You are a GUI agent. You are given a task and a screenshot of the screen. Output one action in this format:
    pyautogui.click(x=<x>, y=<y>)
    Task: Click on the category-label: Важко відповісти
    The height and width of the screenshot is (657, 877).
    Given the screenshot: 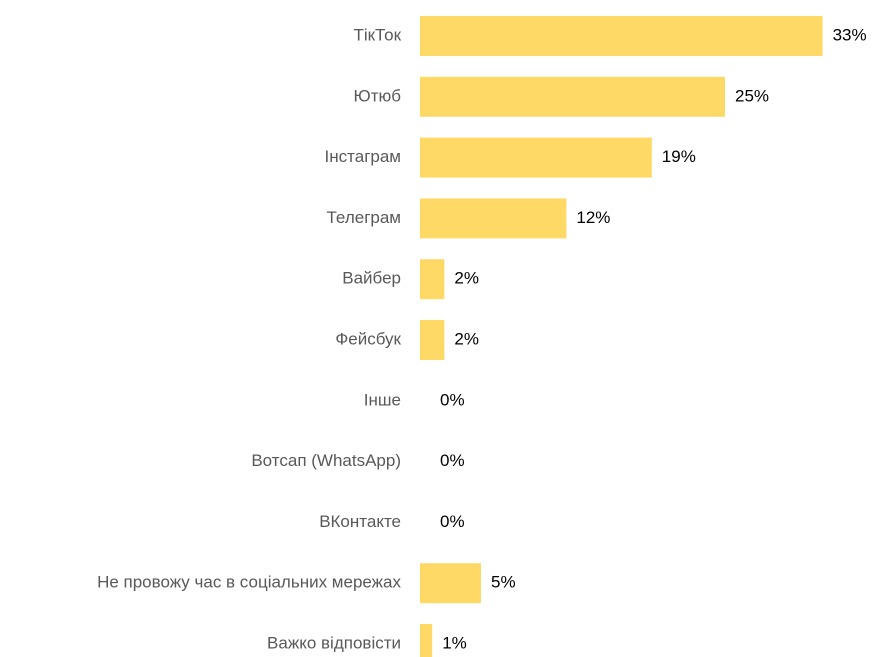 What is the action you would take?
    pyautogui.click(x=334, y=642)
    